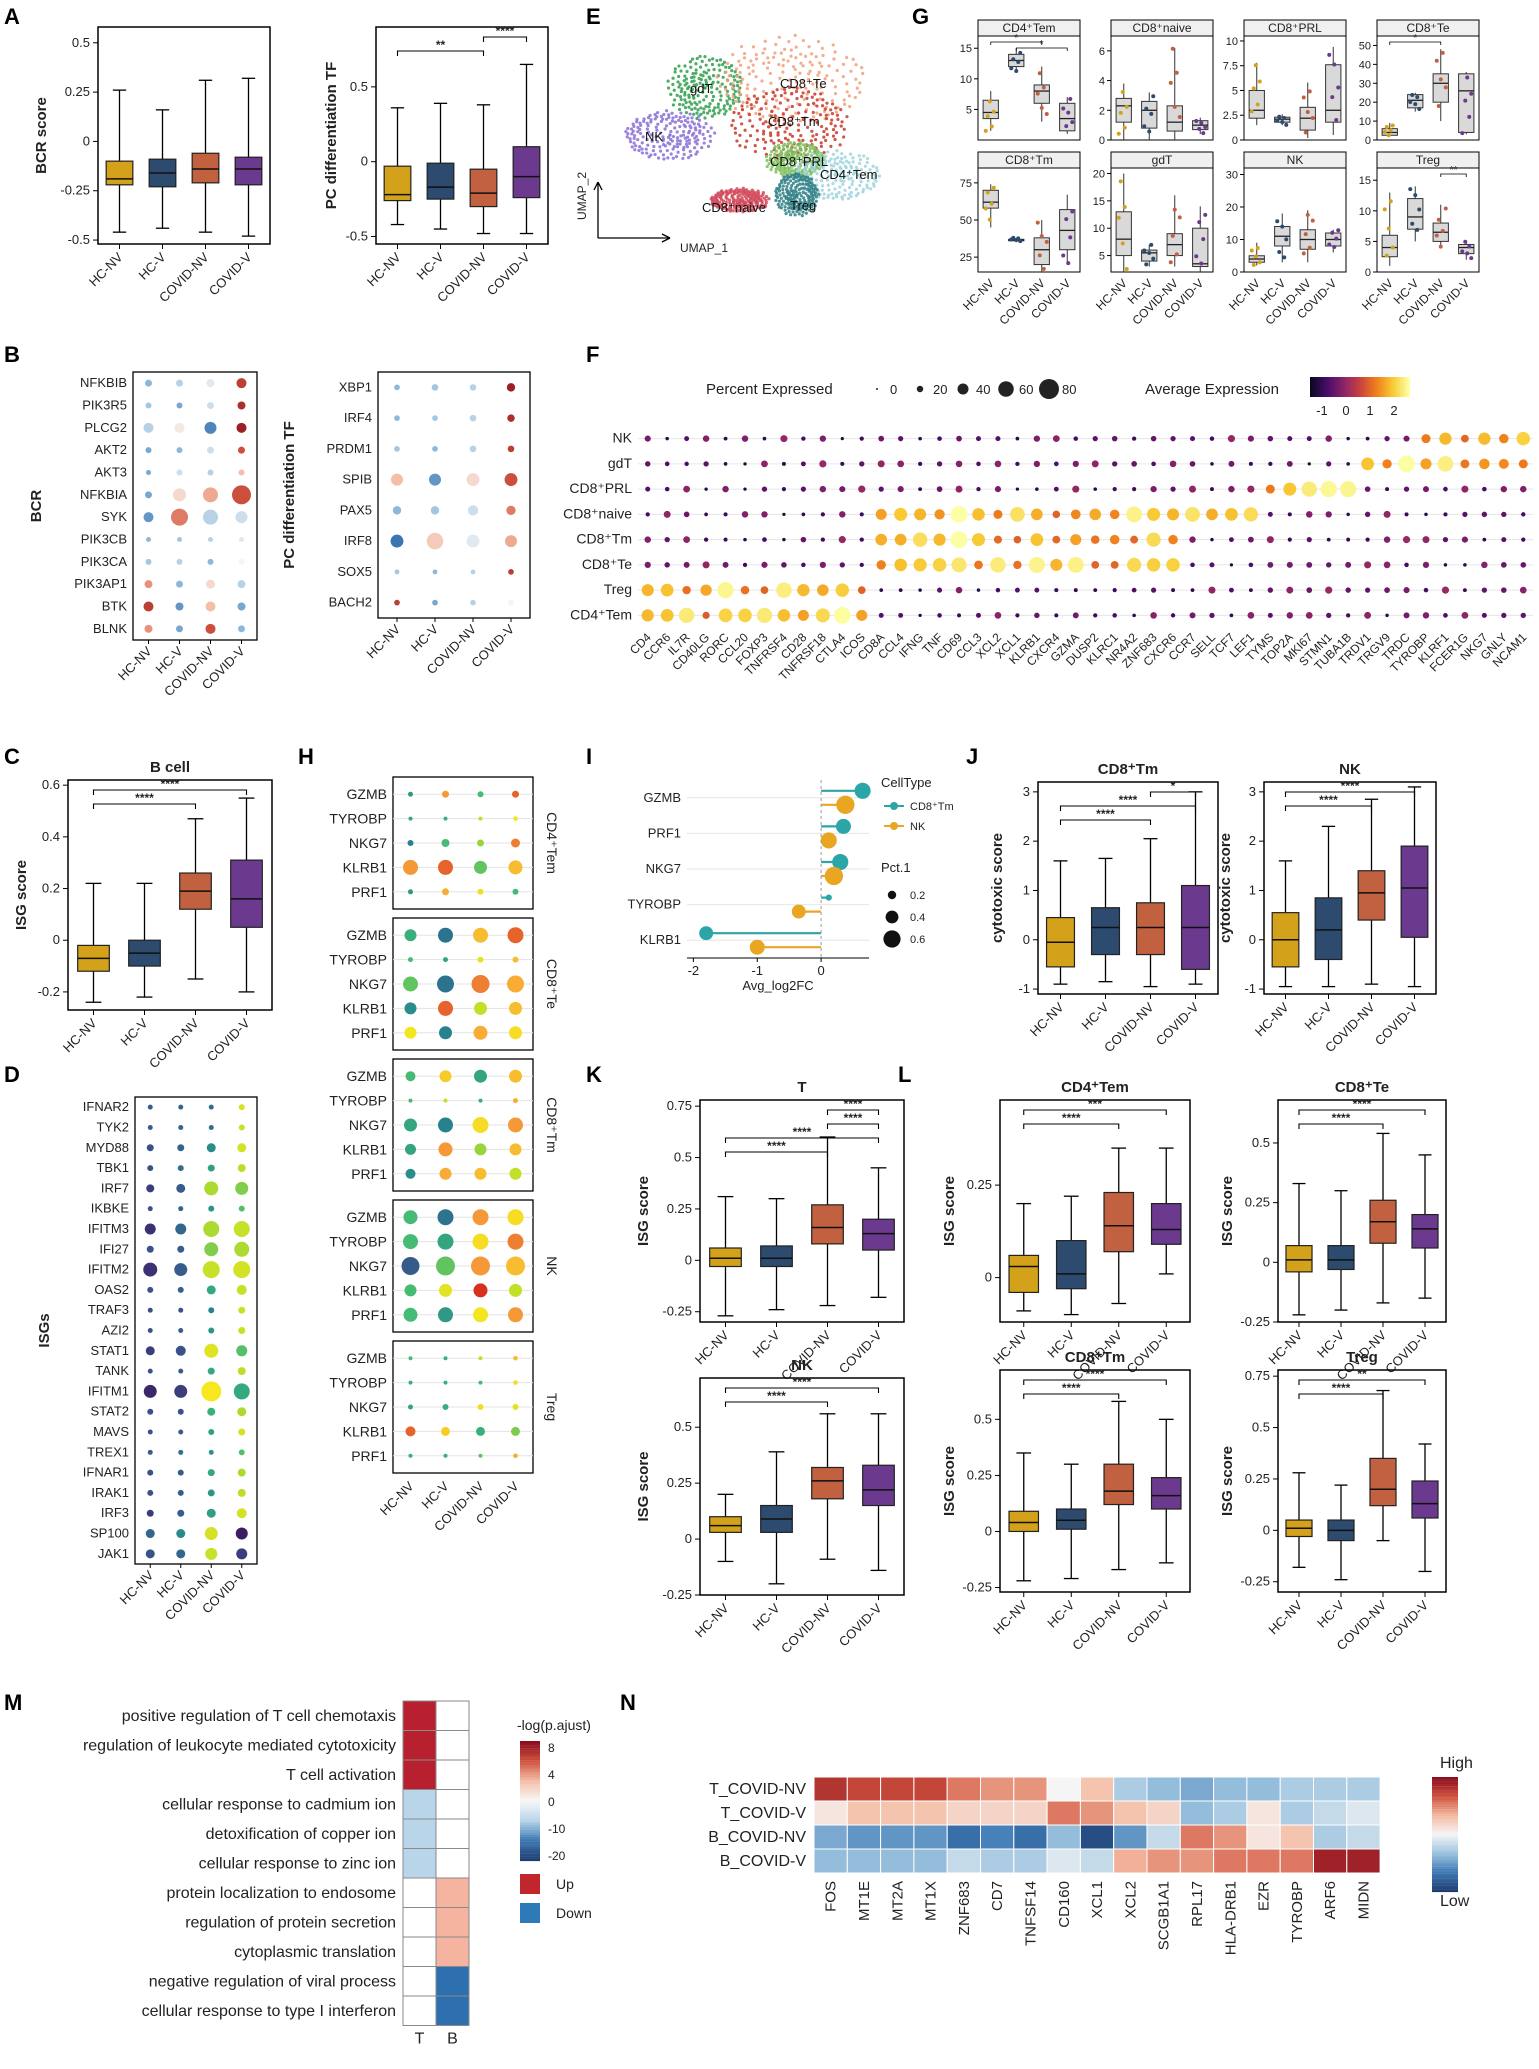 The height and width of the screenshot is (2069, 1539). What do you see at coordinates (79, 239) in the screenshot?
I see `y-tick-label: -0.5` at bounding box center [79, 239].